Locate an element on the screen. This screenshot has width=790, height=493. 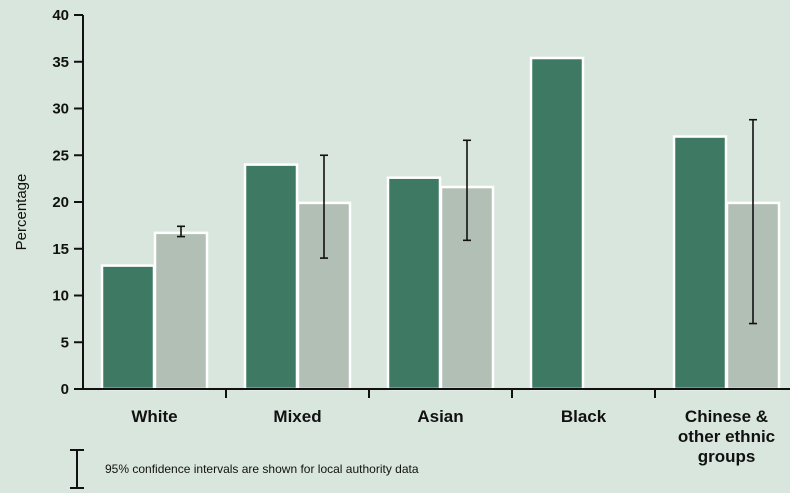
bar-secondary is located at coordinates (181, 311).